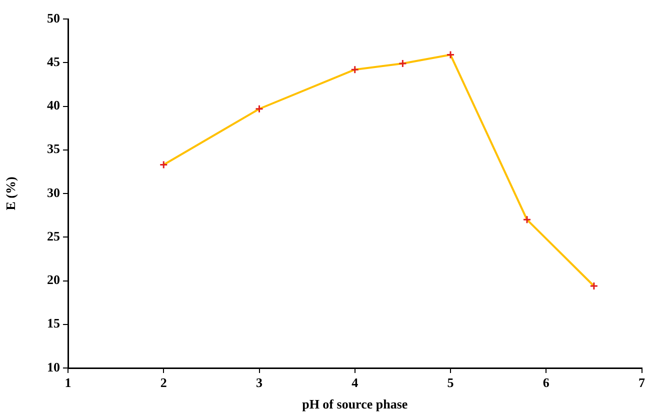  What do you see at coordinates (53, 366) in the screenshot?
I see `y-tick-label: 10` at bounding box center [53, 366].